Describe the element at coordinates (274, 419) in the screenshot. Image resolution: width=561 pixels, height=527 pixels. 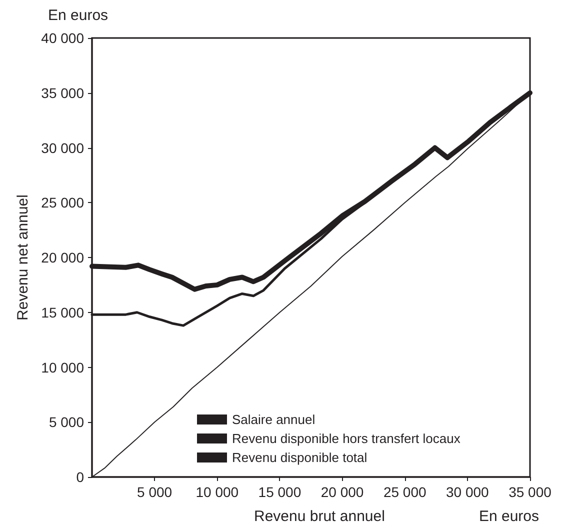
I see `legend-label: Salaire annuel` at that location.